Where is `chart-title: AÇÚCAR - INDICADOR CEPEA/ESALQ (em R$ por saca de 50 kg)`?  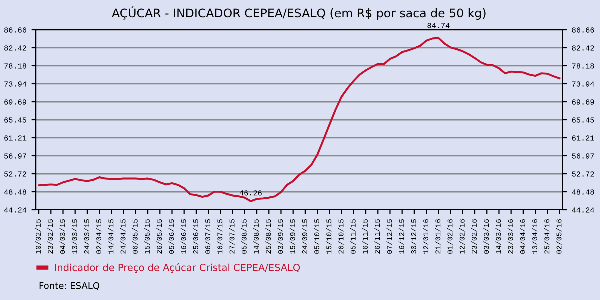
chart-title: AÇÚCAR - INDICADOR CEPEA/ESALQ (em R$ por saca de 50 kg) is located at coordinates (299, 13).